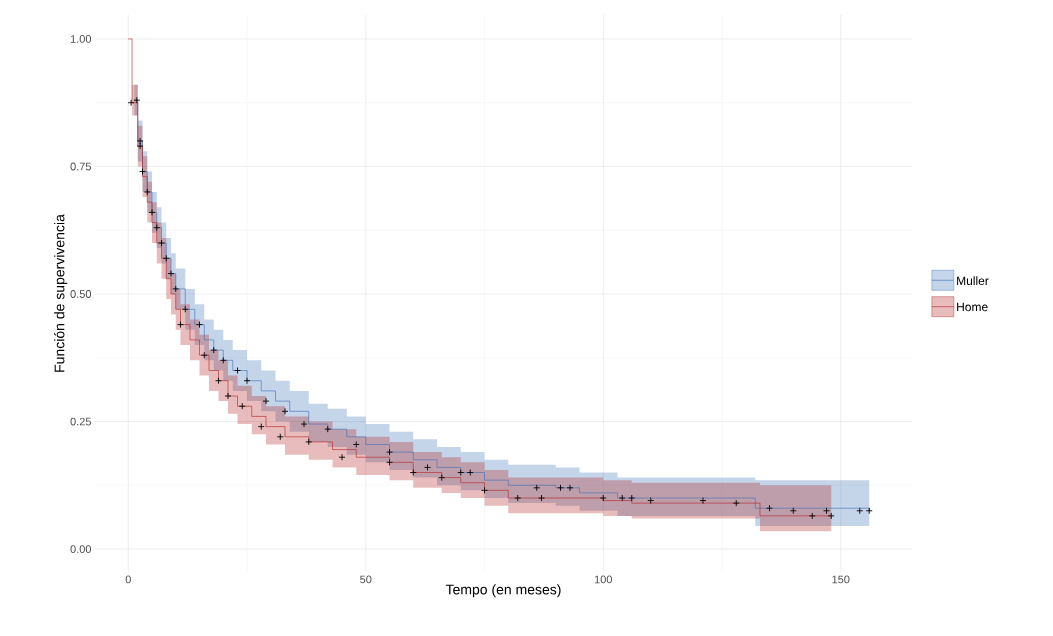  I want to click on y-axis-title: Función de supervivencia, so click(60, 293).